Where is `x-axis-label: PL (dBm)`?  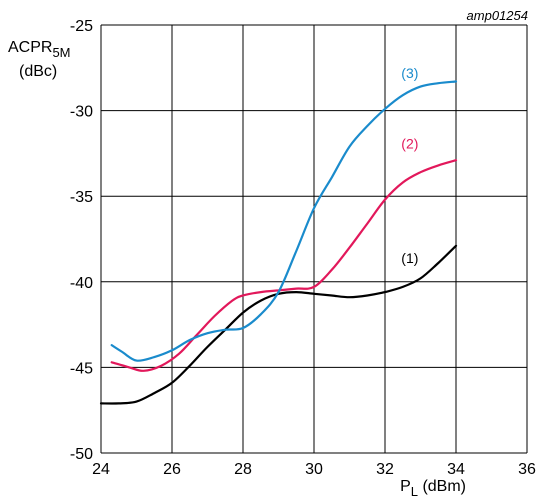
x-axis-label: PL (dBm) is located at coordinates (433, 488).